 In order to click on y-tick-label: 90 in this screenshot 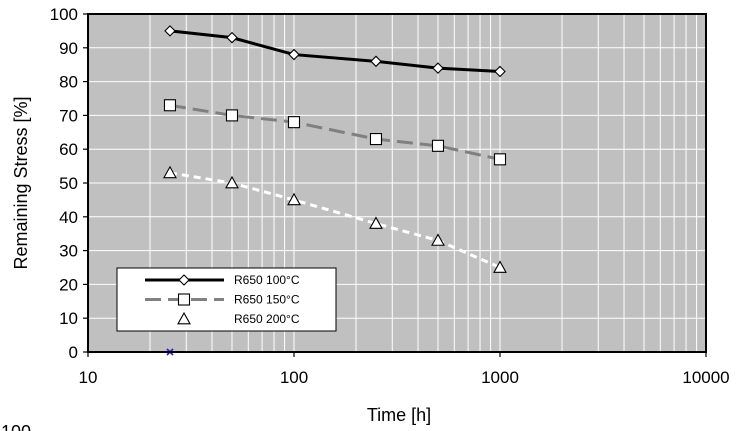, I will do `click(68, 48)`.